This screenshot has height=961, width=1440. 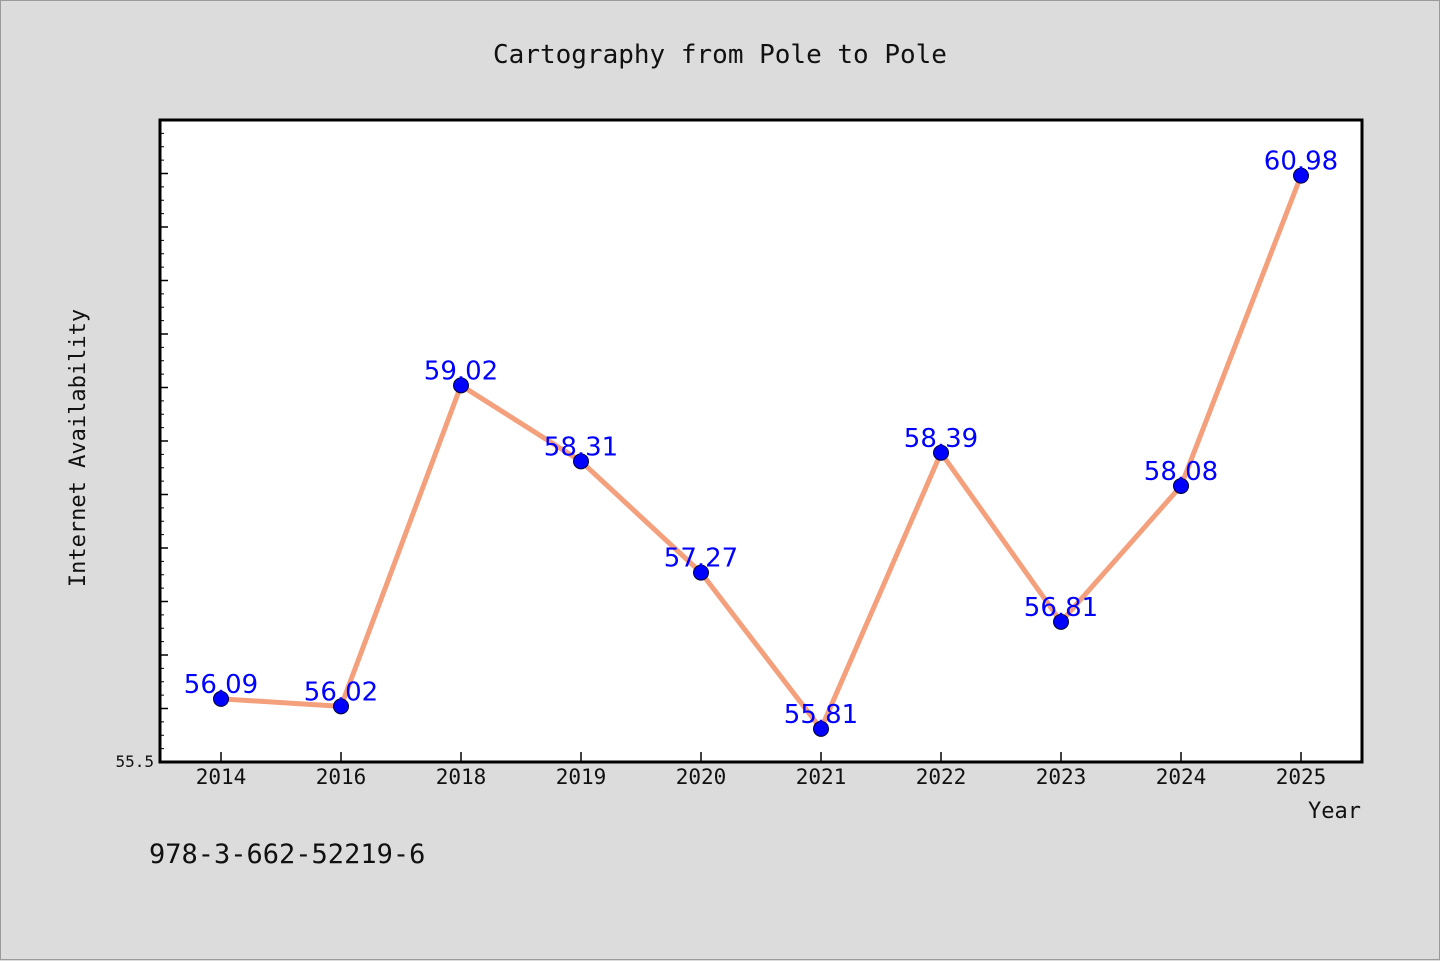 I want to click on chart-title: Cartography from Pole to Pole, so click(x=720, y=55).